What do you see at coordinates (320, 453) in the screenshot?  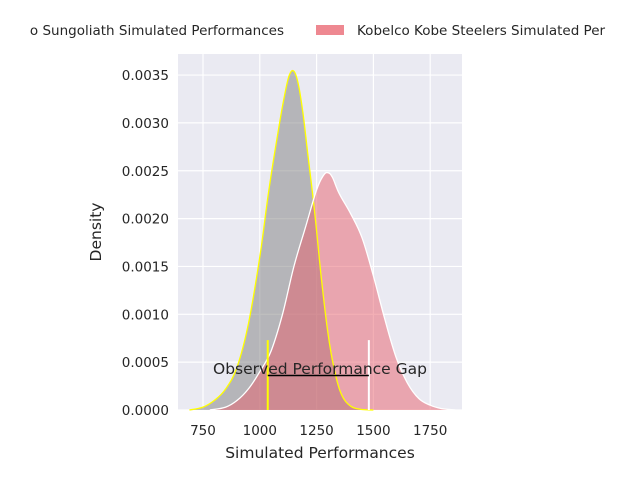 I see `x-axis-title: Simulated Performances` at bounding box center [320, 453].